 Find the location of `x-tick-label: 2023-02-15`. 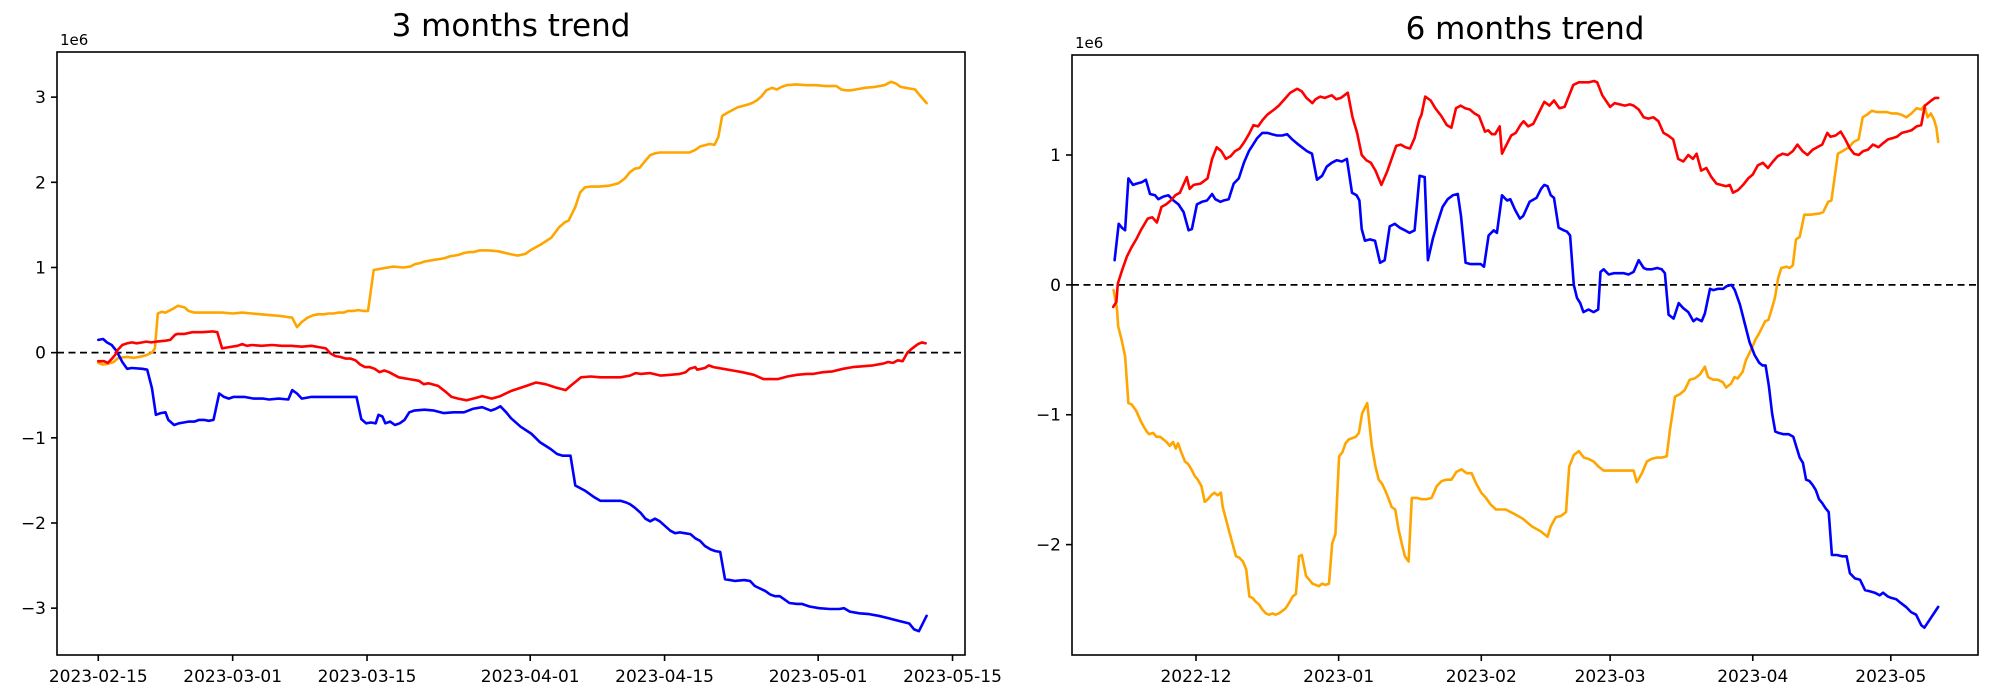

x-tick-label: 2023-02-15 is located at coordinates (98, 677).